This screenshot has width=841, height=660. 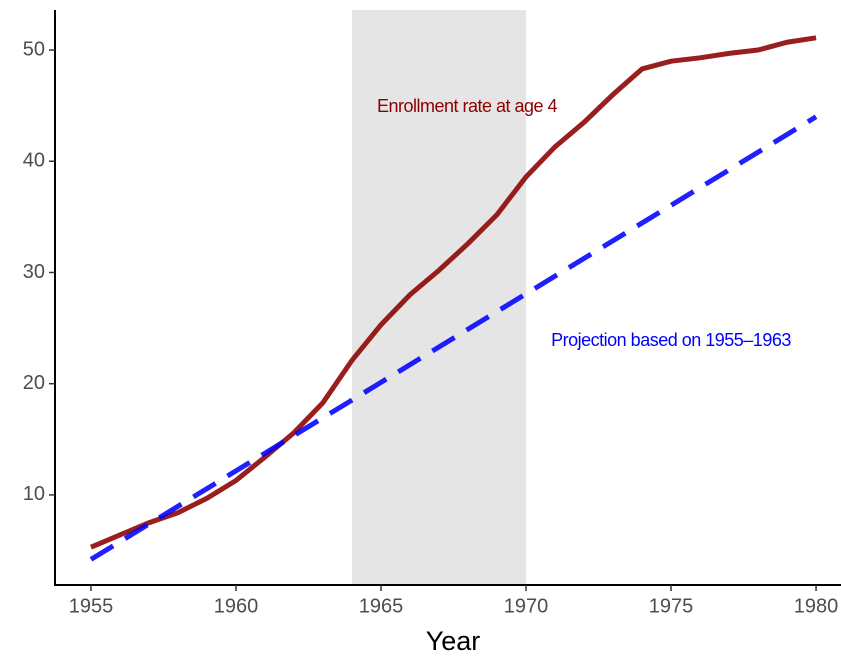 I want to click on y-tick-label: 40, so click(x=34, y=161).